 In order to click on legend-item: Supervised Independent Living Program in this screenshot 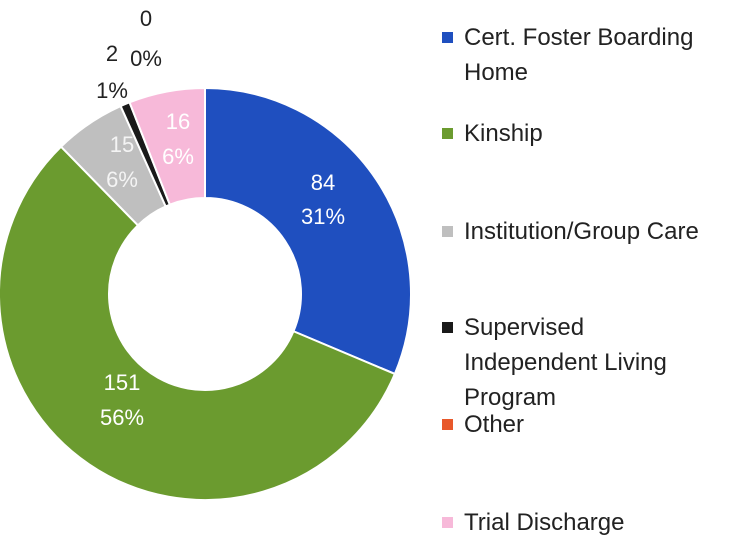, I will do `click(573, 362)`.